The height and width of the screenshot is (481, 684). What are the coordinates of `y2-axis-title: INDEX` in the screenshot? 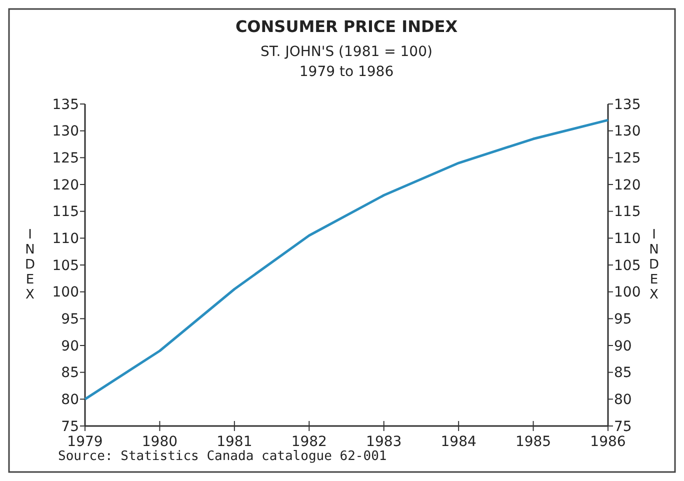 It's located at (654, 265).